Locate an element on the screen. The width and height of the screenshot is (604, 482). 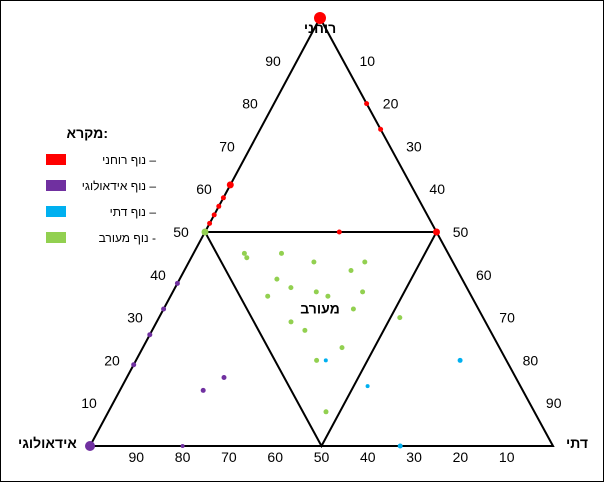
left-tick-label: 50 is located at coordinates (181, 232).